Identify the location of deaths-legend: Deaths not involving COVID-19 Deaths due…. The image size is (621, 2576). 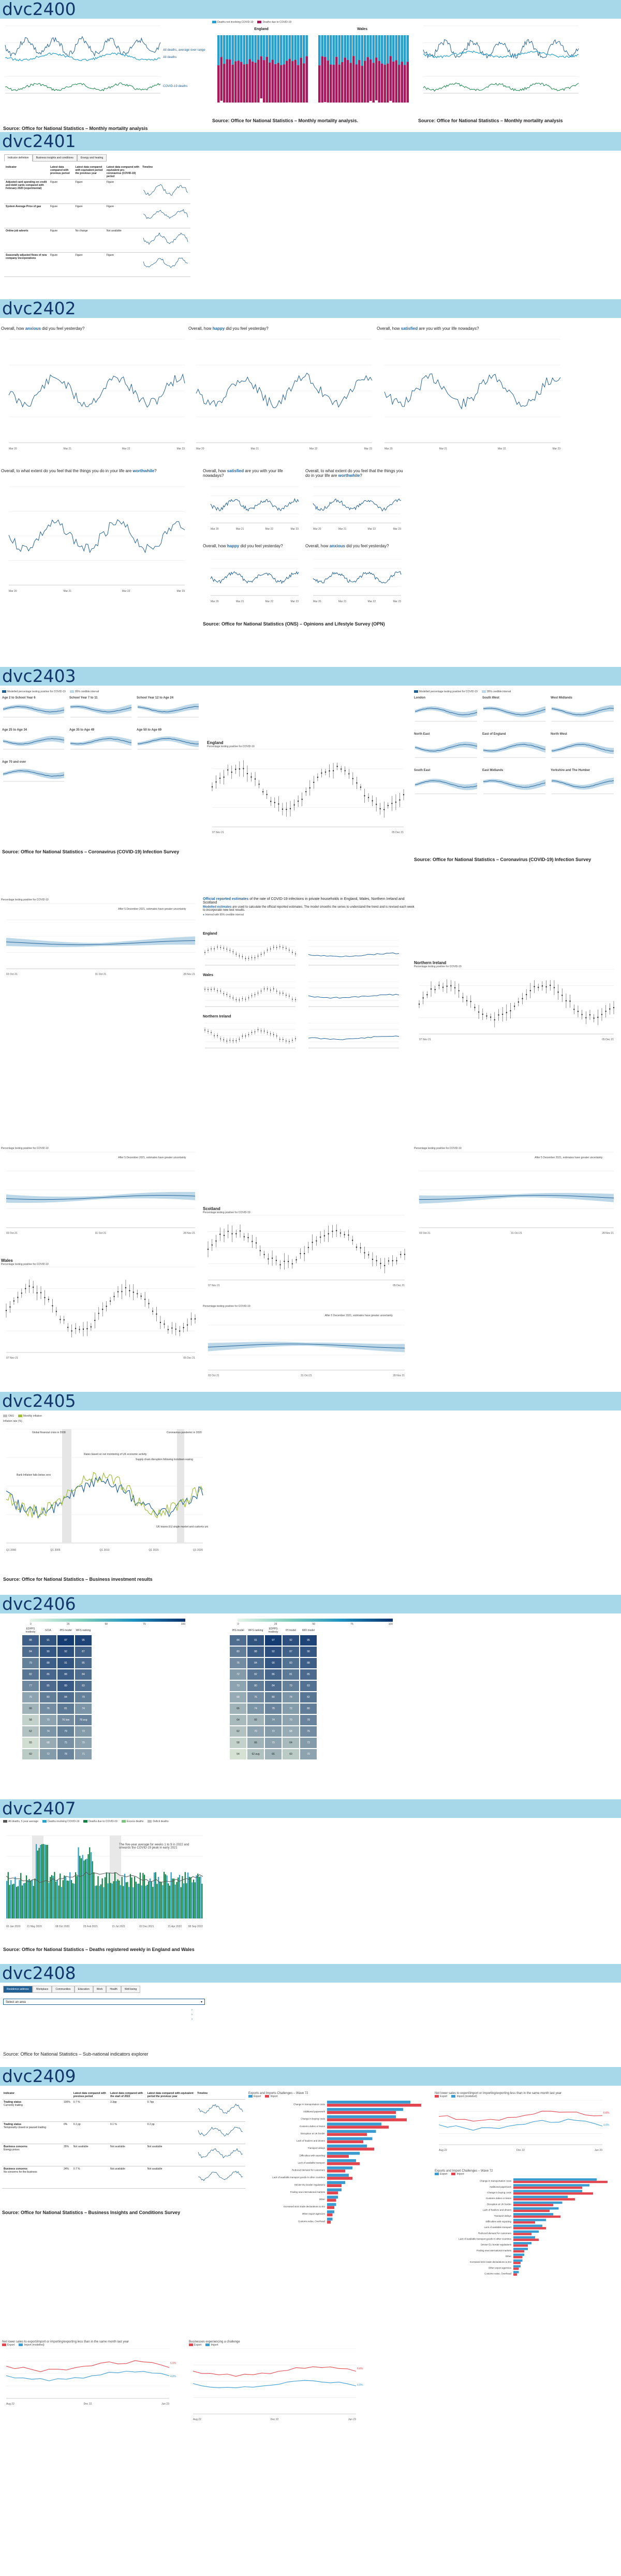
(251, 23).